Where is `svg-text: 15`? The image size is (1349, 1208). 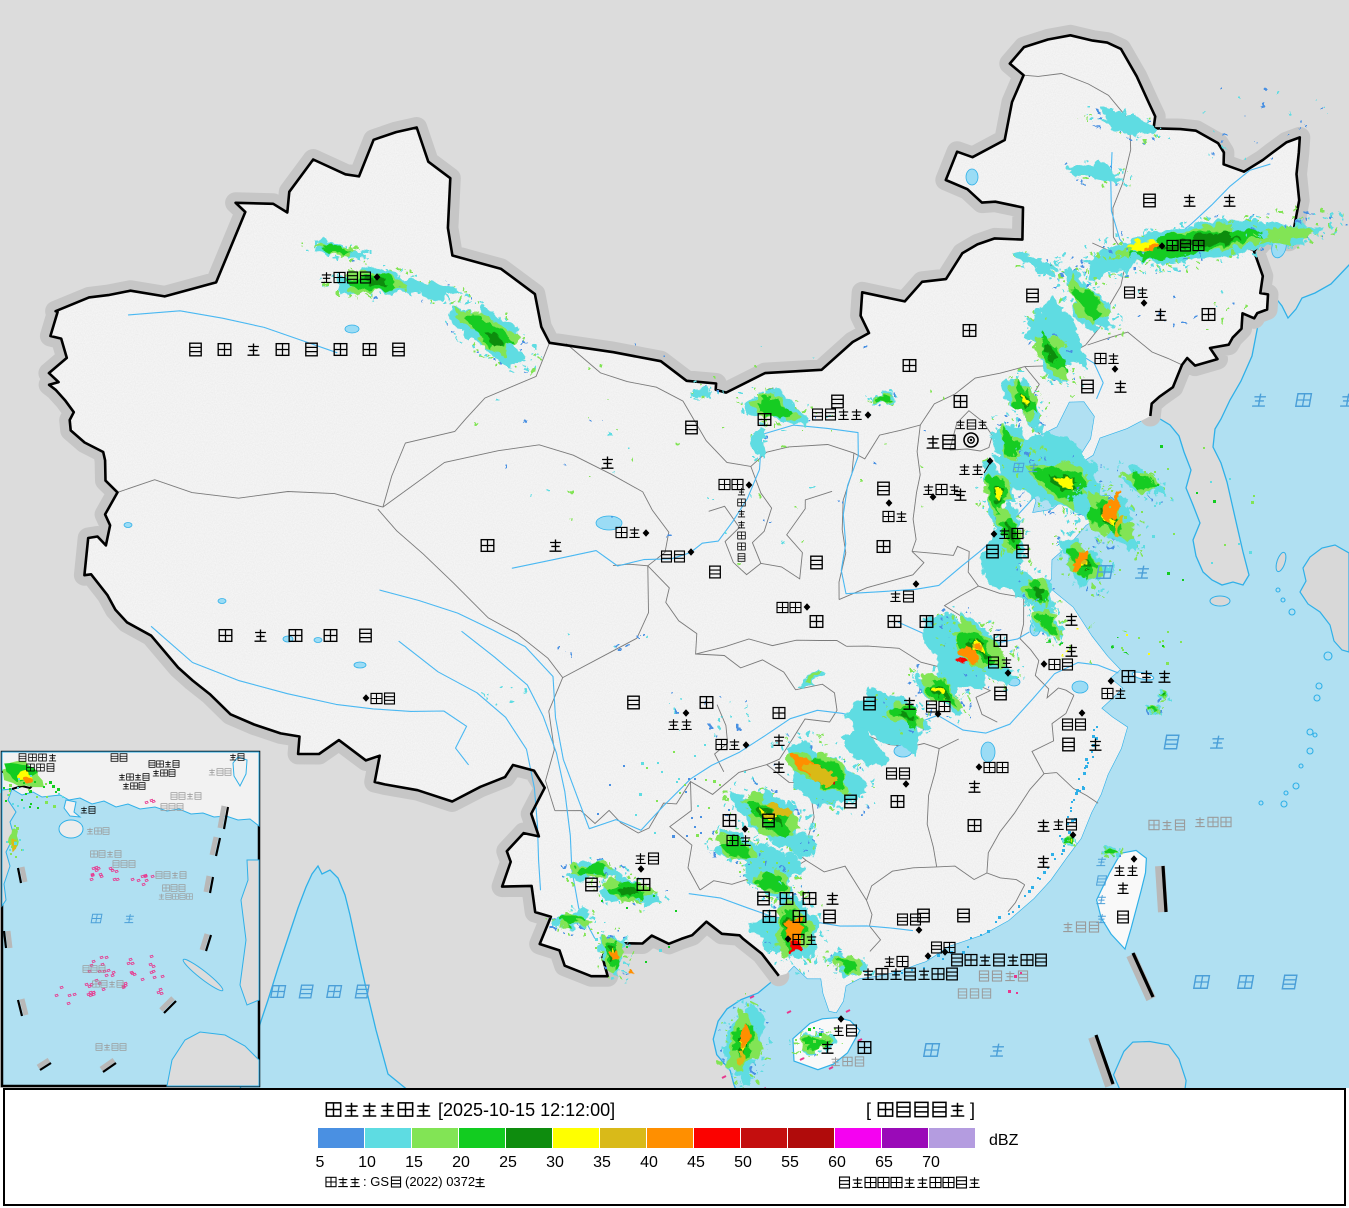
svg-text: 15 is located at coordinates (414, 1162).